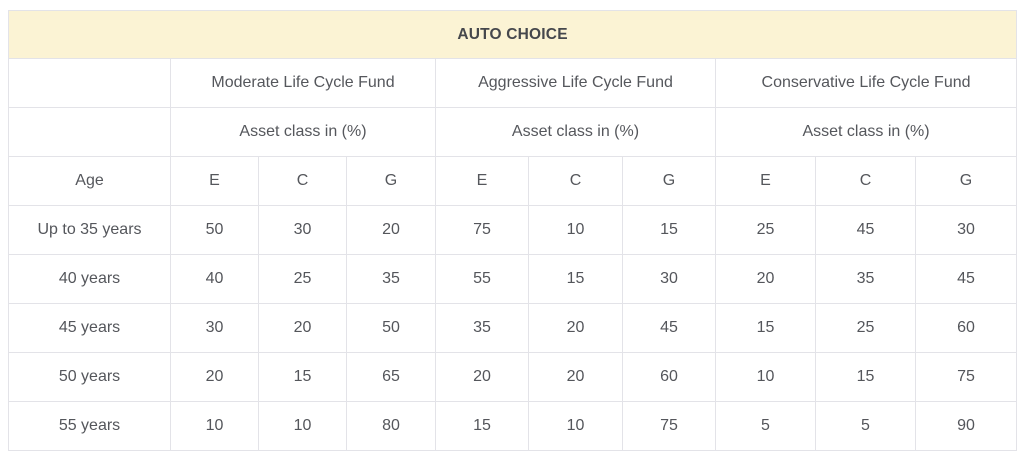 This screenshot has width=1024, height=470. I want to click on age-cell: 50 years, so click(89, 377).